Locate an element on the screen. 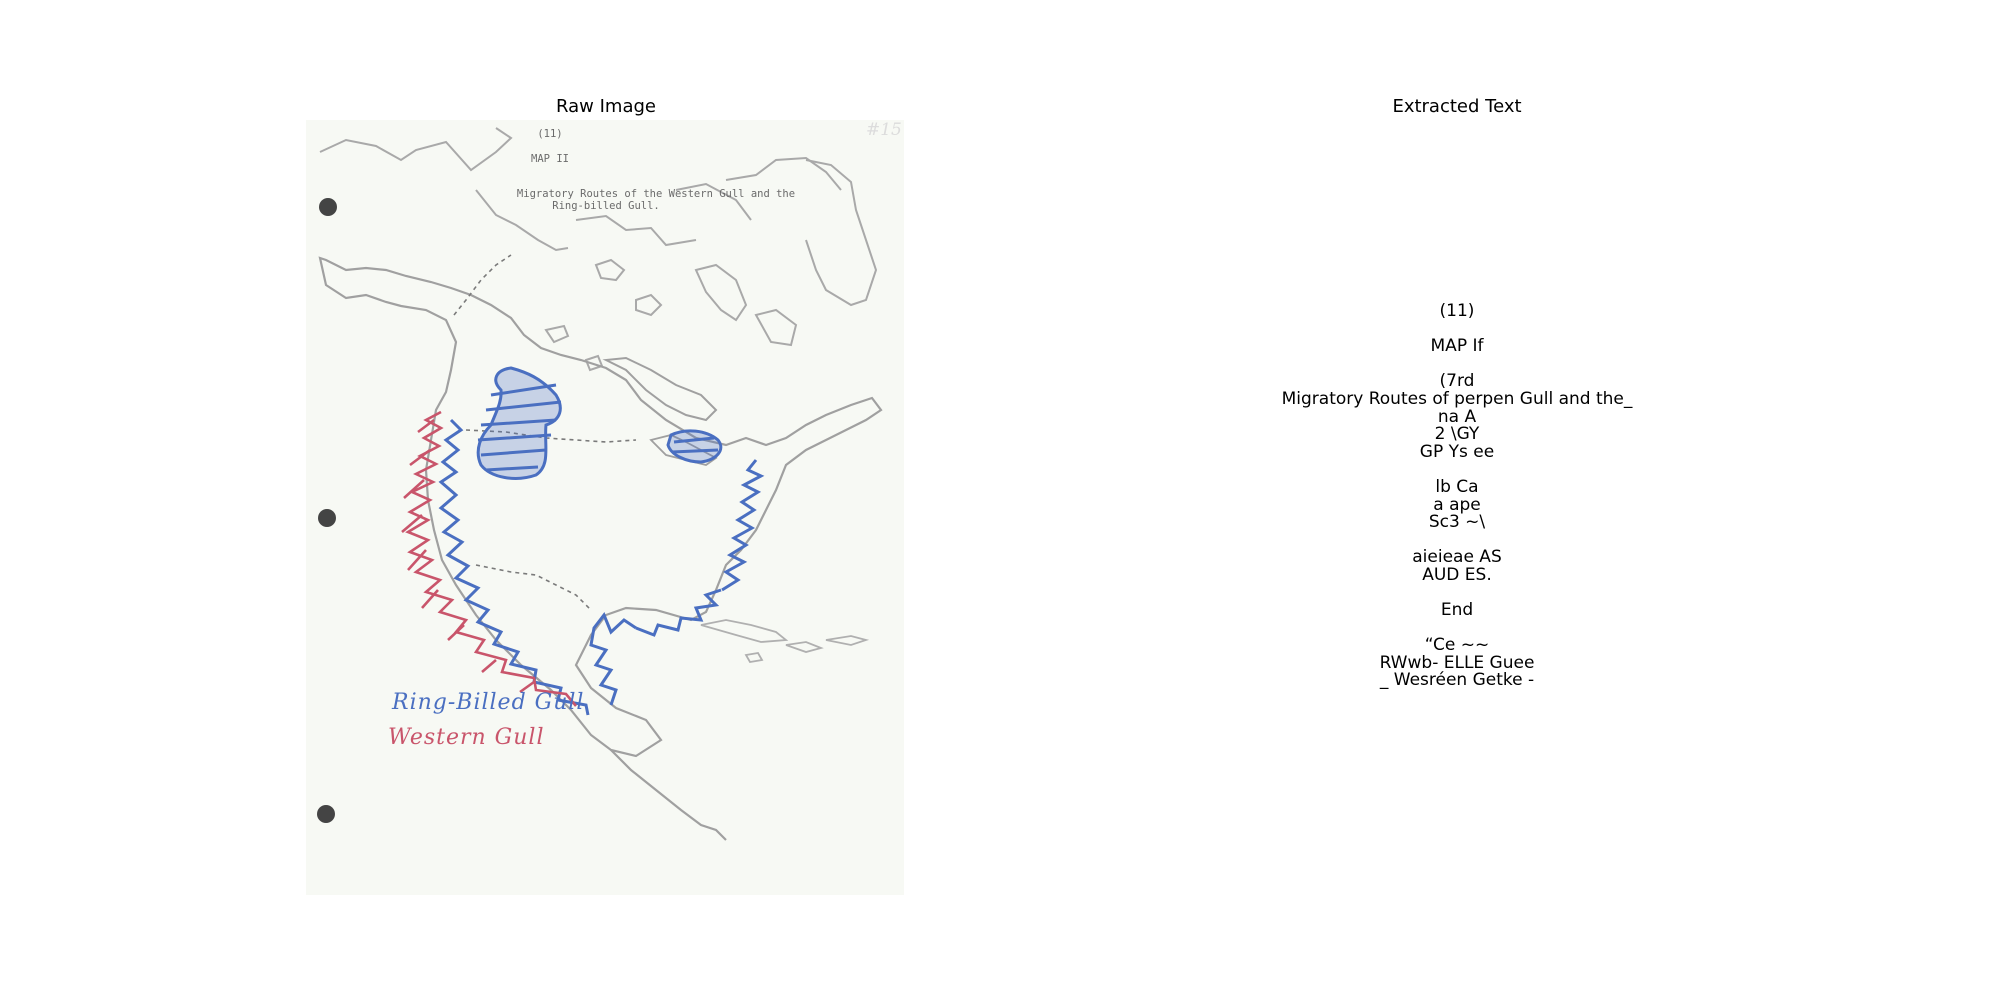  ocr-line: RWwb- ELLE Guee is located at coordinates (1457, 662).